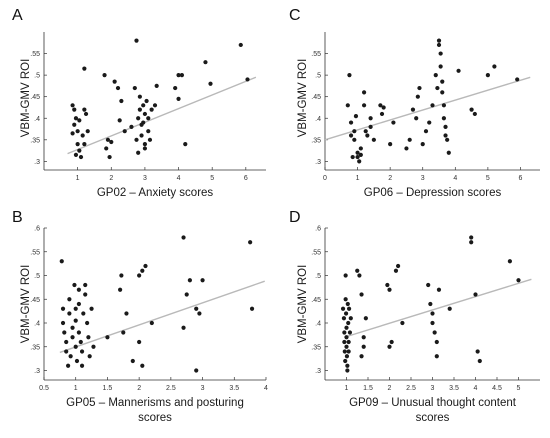 This screenshot has width=550, height=438. Describe the element at coordinates (454, 388) in the screenshot. I see `x-tick-label-d: 3.5` at that location.